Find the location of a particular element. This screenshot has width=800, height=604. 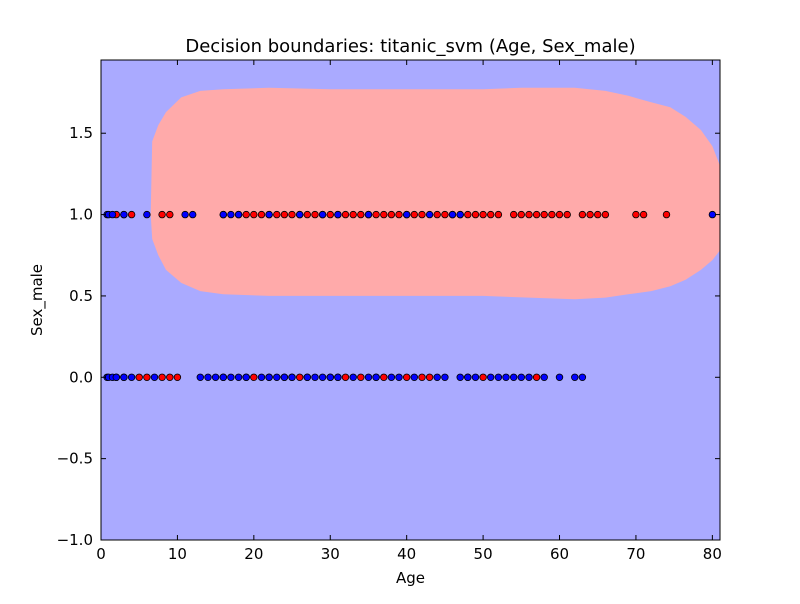

x-tick-label: 50 is located at coordinates (483, 554).